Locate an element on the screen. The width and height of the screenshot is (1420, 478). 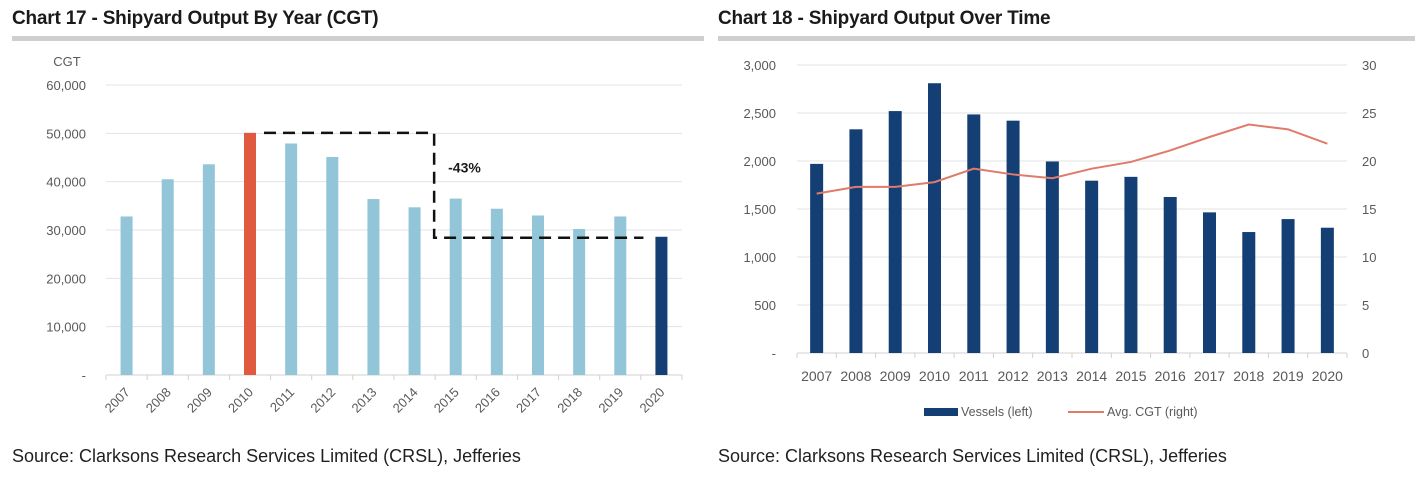
bar-vessels-2012 is located at coordinates (1013, 237).